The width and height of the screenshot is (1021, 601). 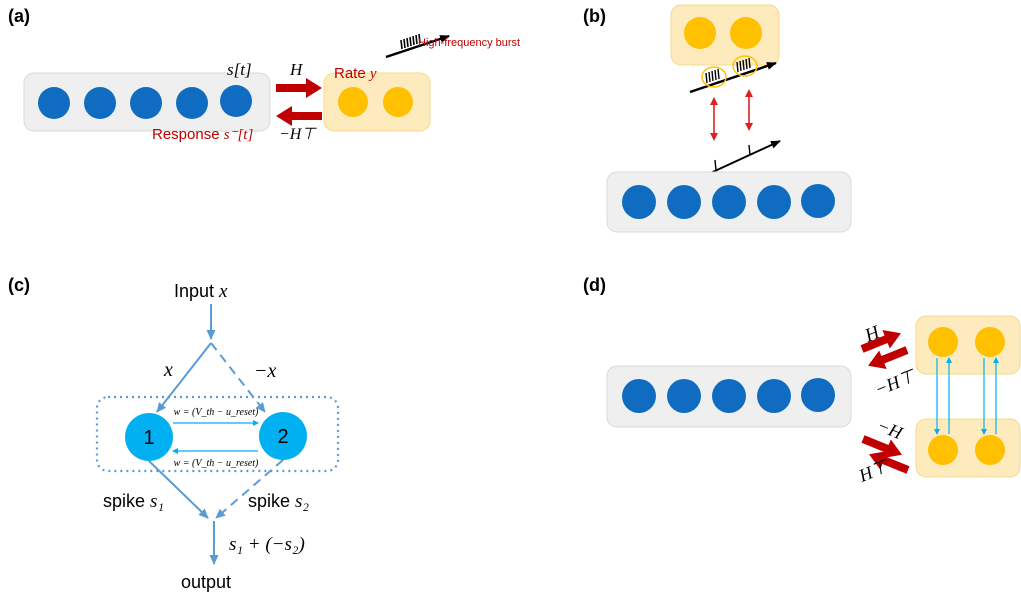 I want to click on positive-branch-arrow, so click(x=184, y=377).